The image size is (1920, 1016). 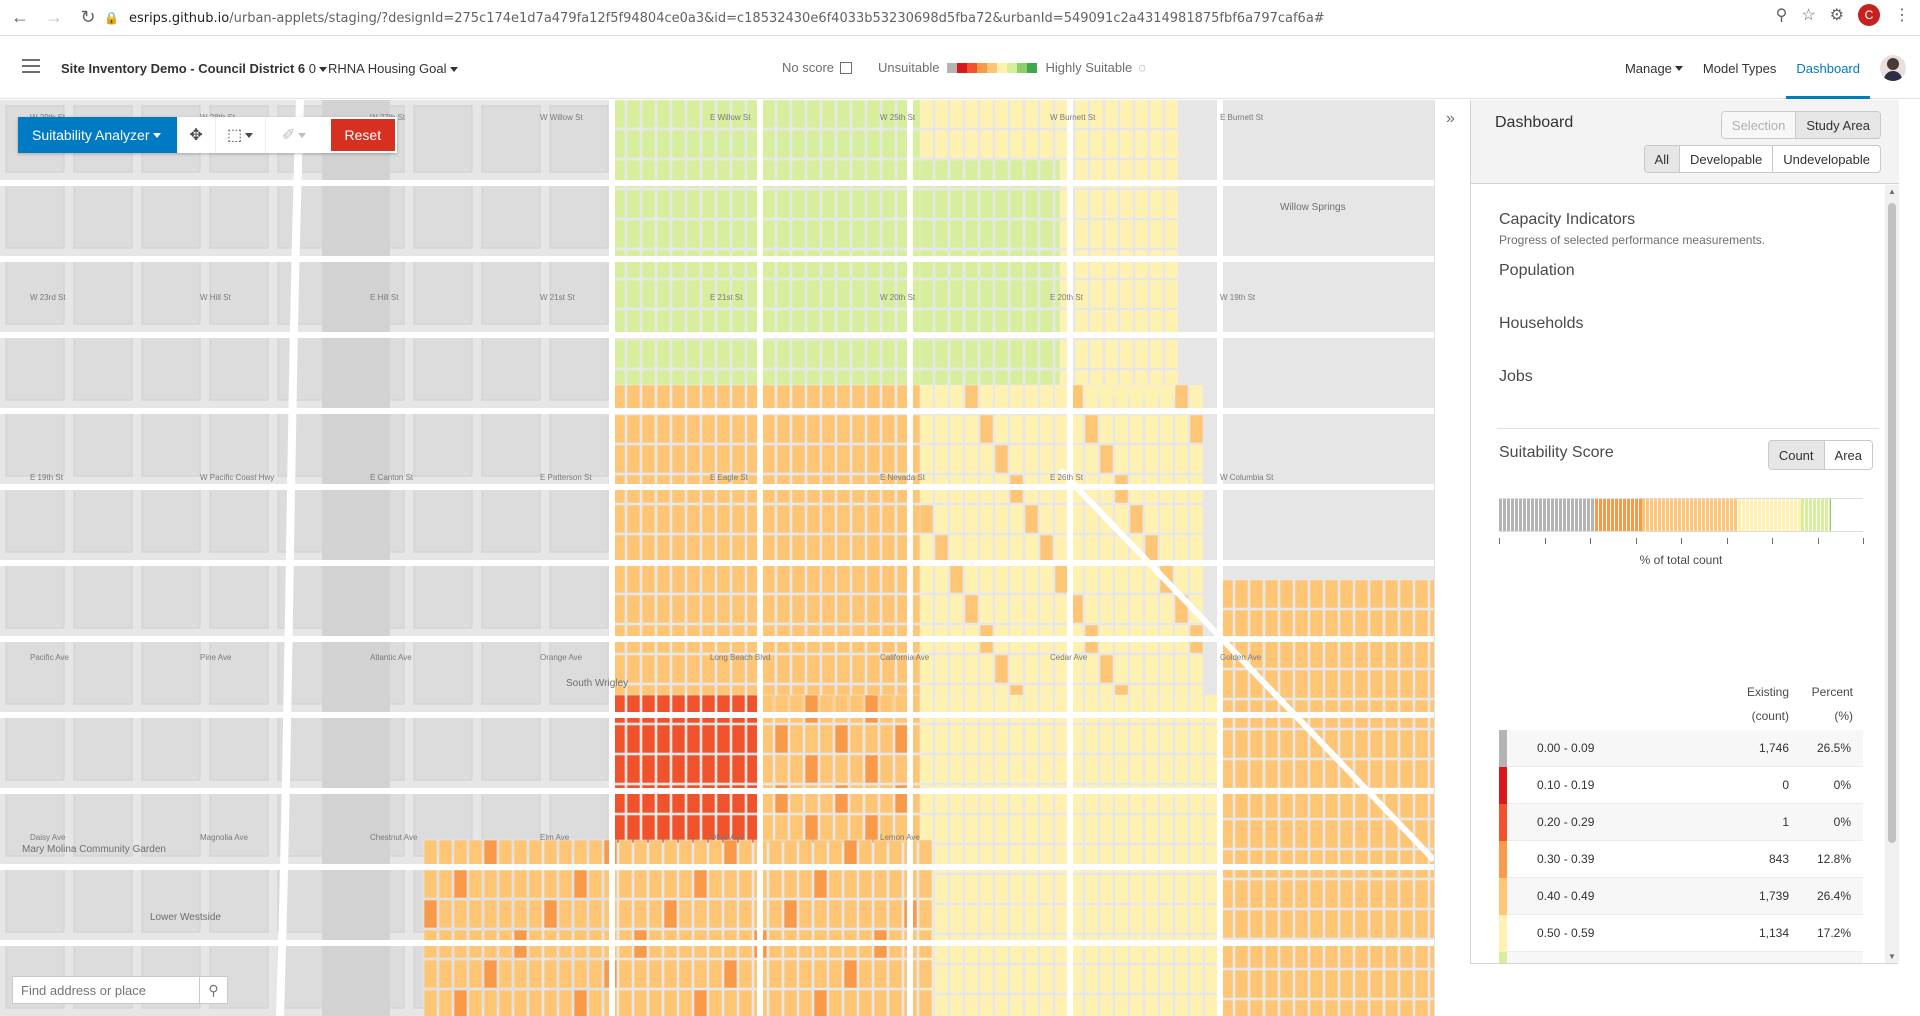 I want to click on user-avatar, so click(x=1893, y=68).